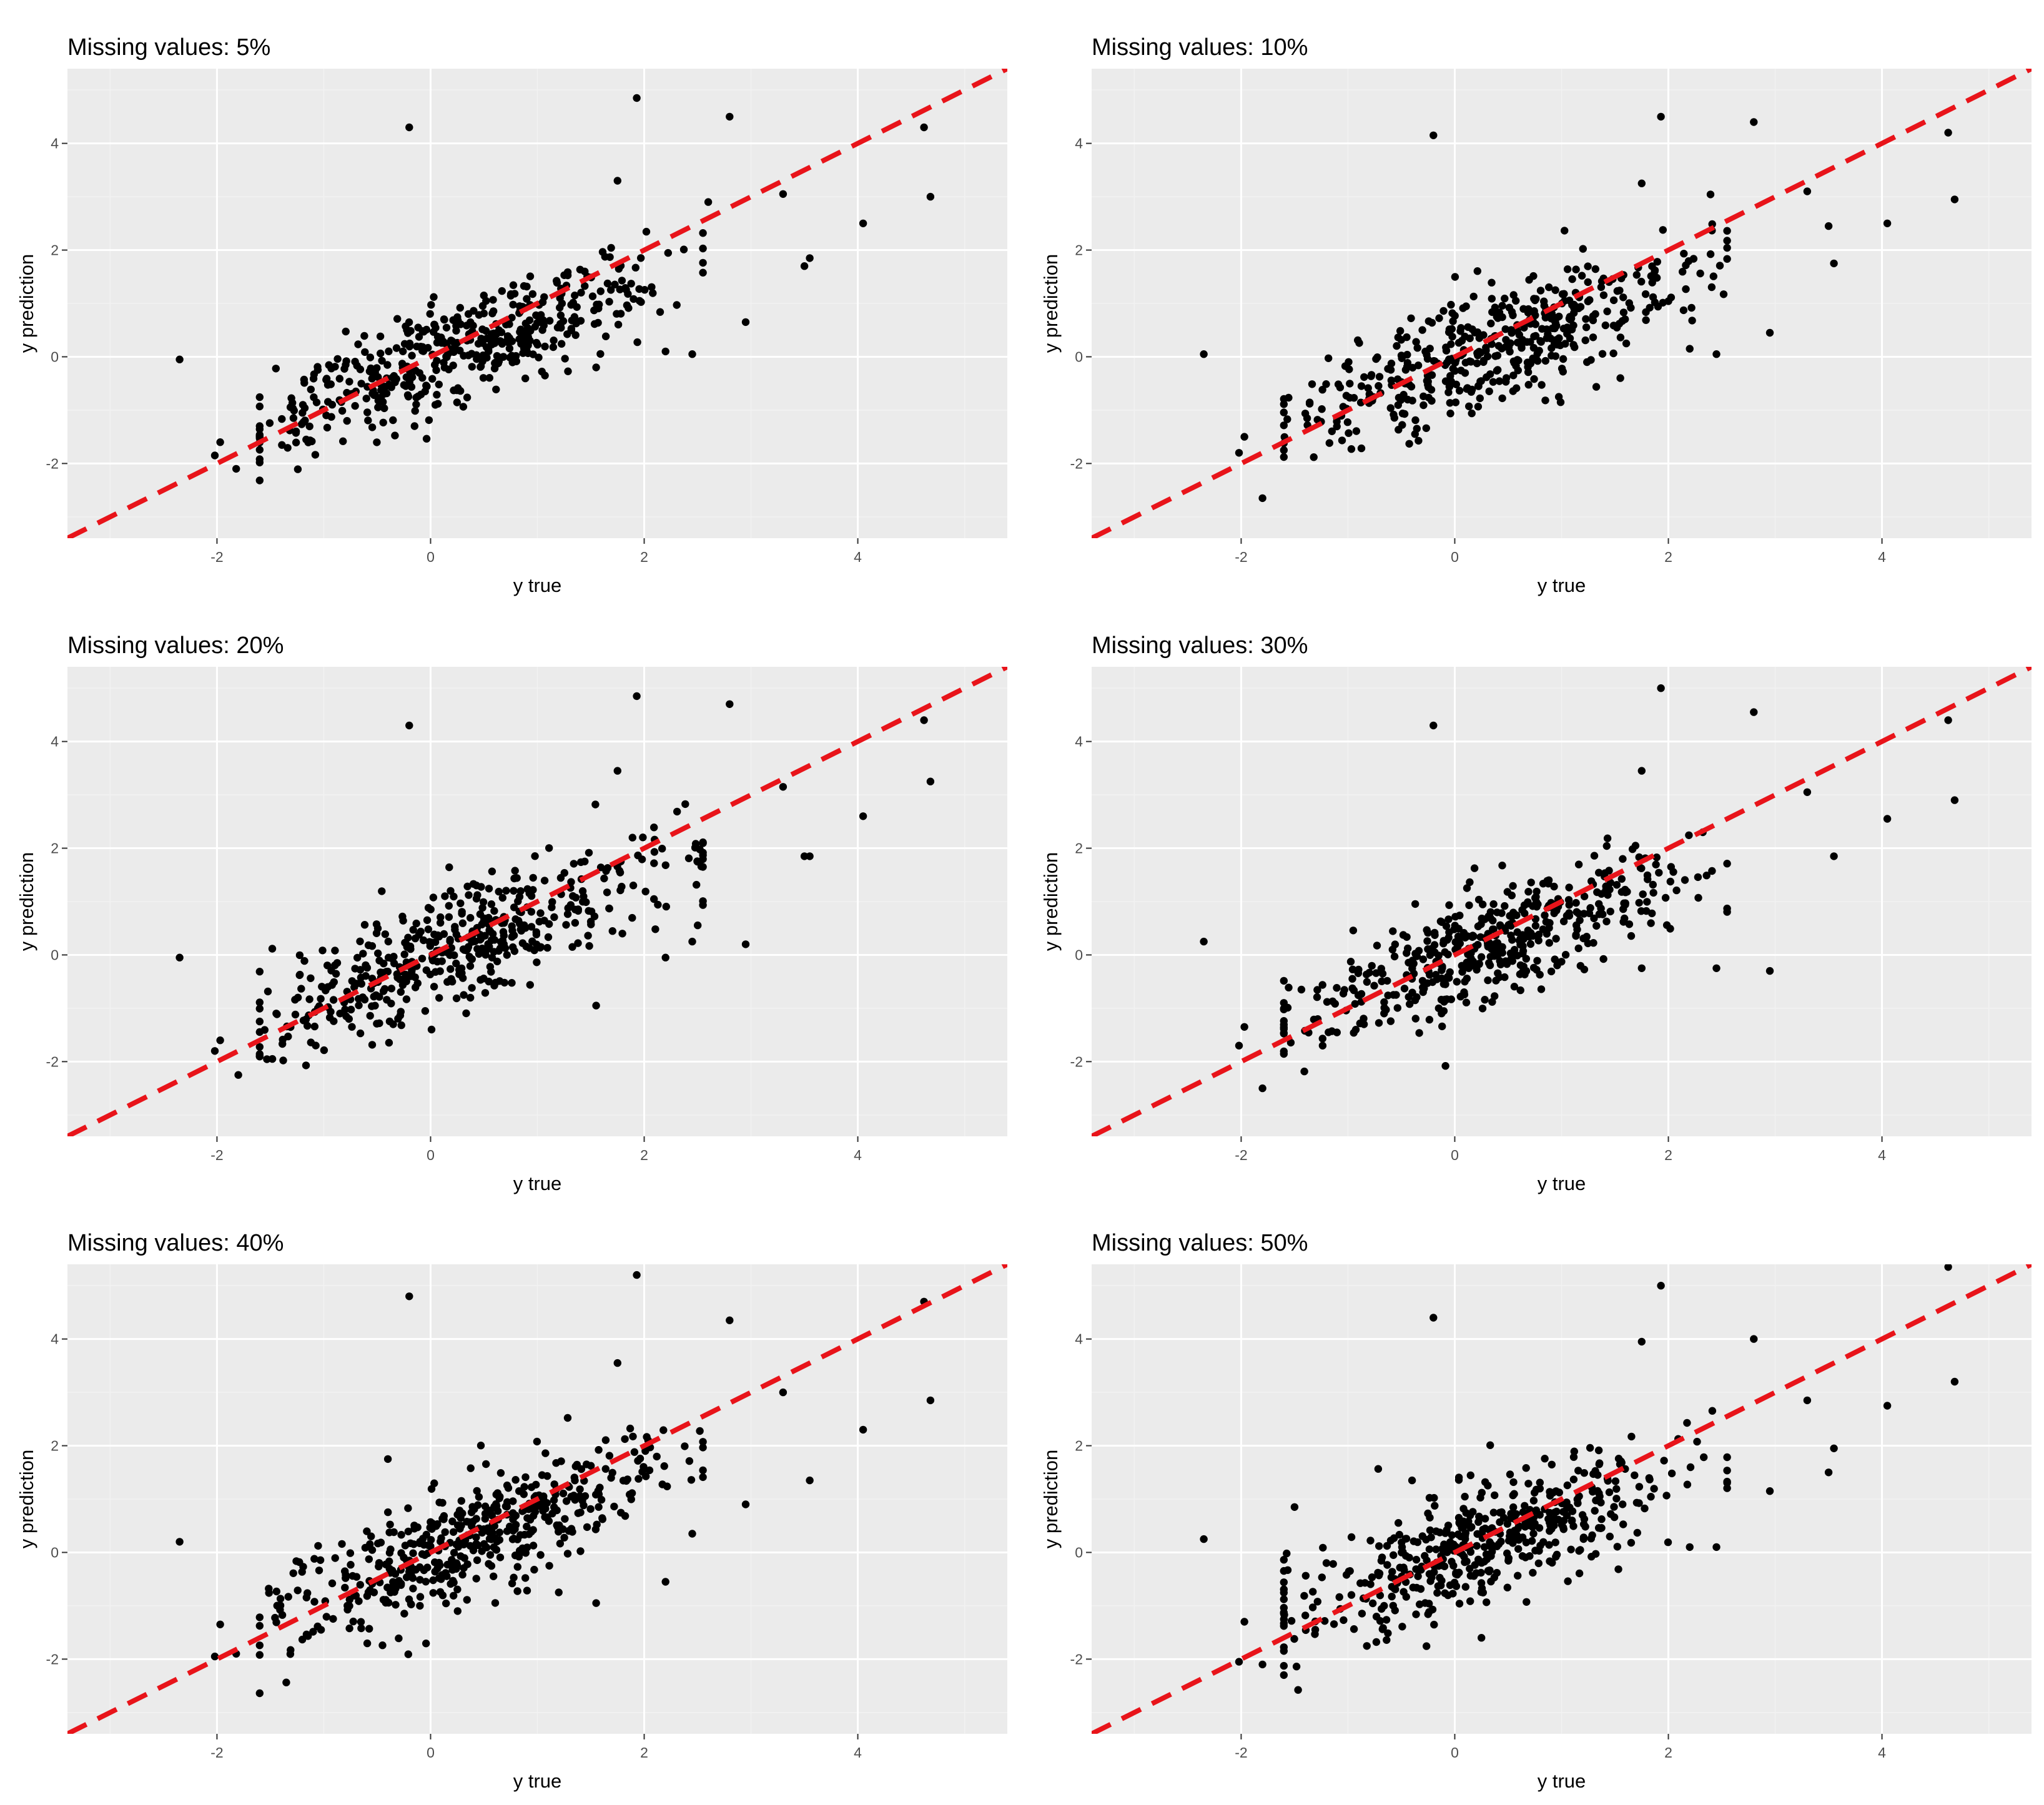  Describe the element at coordinates (168, 47) in the screenshot. I see `panel-title: Missing values: 5%` at that location.